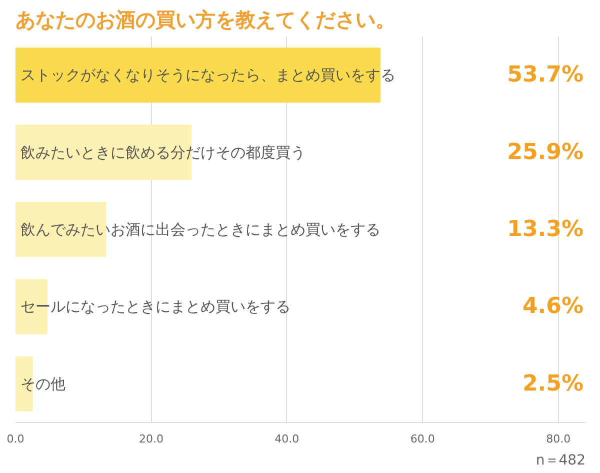 This screenshot has width=600, height=473. Describe the element at coordinates (545, 229) in the screenshot. I see `data-label: 13.3%` at that location.